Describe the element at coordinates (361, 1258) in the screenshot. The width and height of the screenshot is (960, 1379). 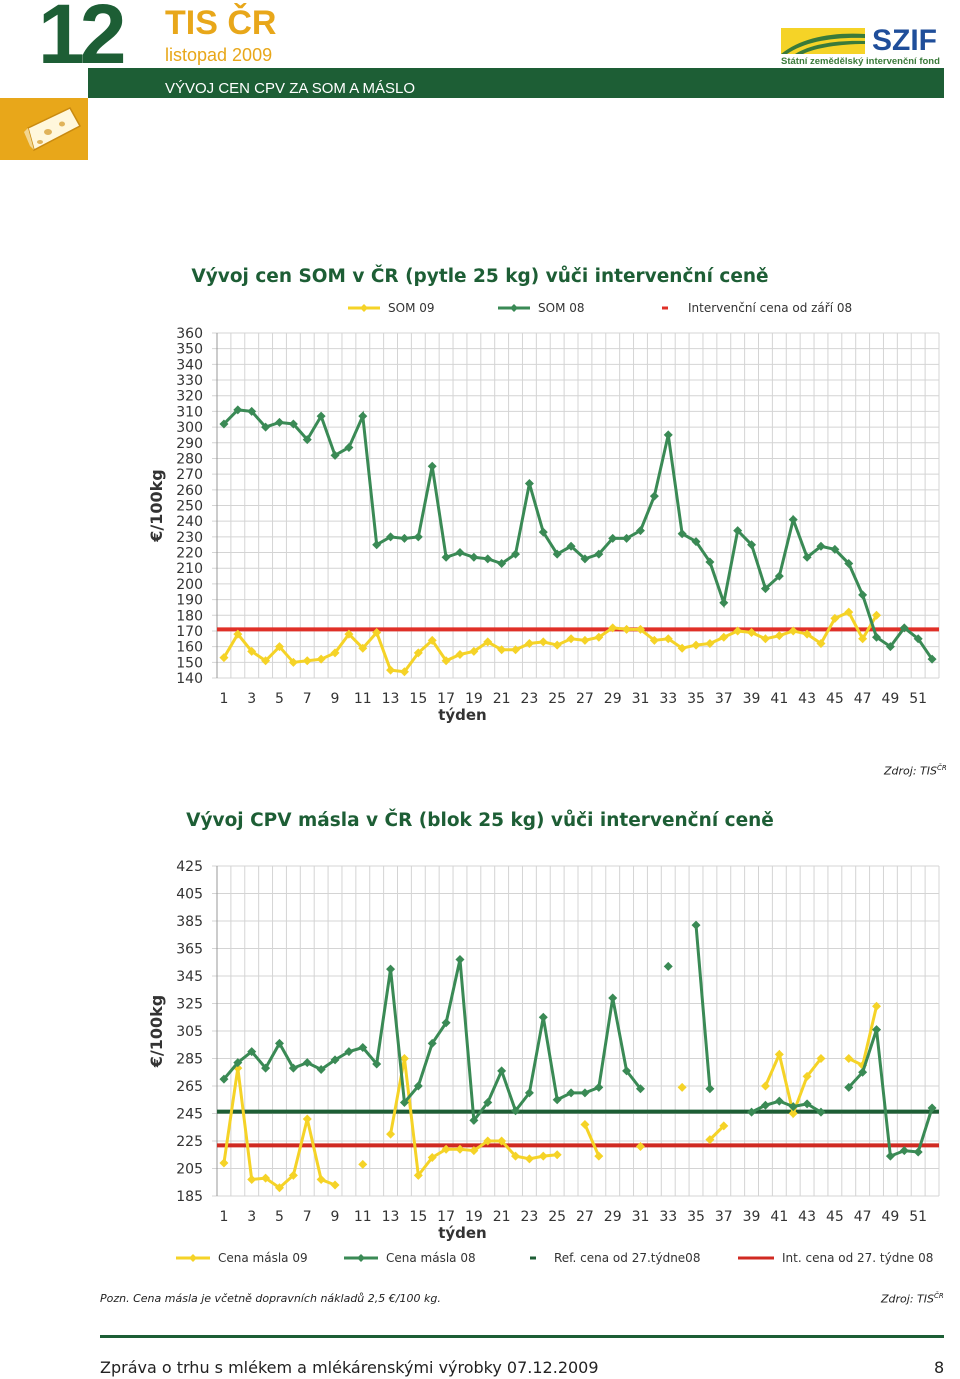
I see `legend-marker` at that location.